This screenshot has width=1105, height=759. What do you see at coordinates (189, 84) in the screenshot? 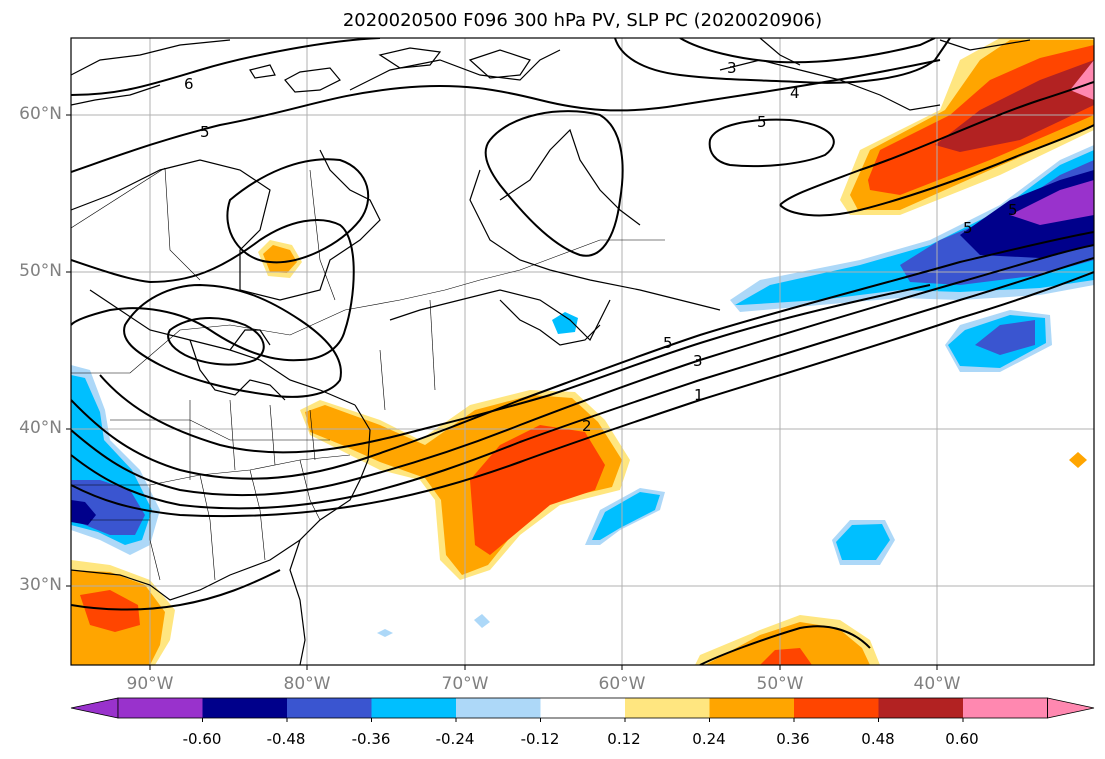
I see `contour-label: 6` at bounding box center [189, 84].